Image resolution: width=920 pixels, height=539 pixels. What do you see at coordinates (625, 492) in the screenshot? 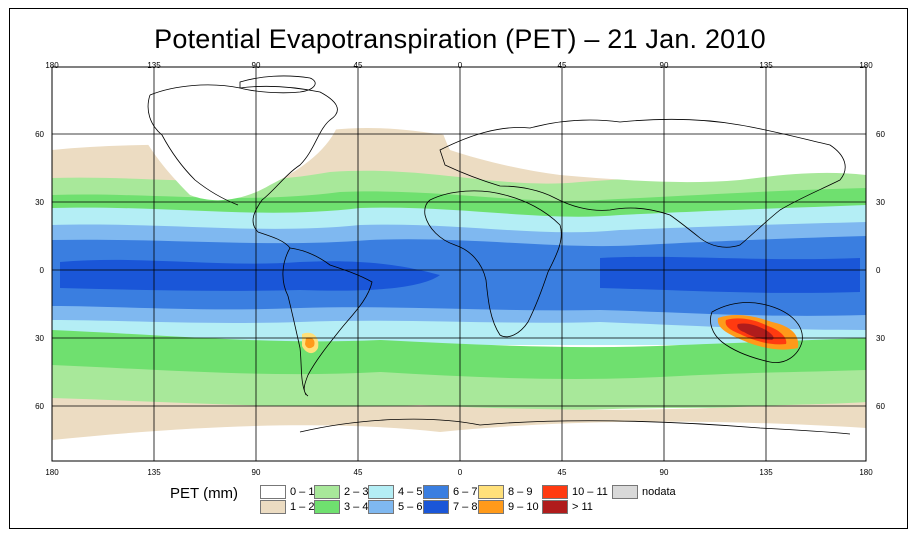
I see `legend-swatch-nodata` at bounding box center [625, 492].